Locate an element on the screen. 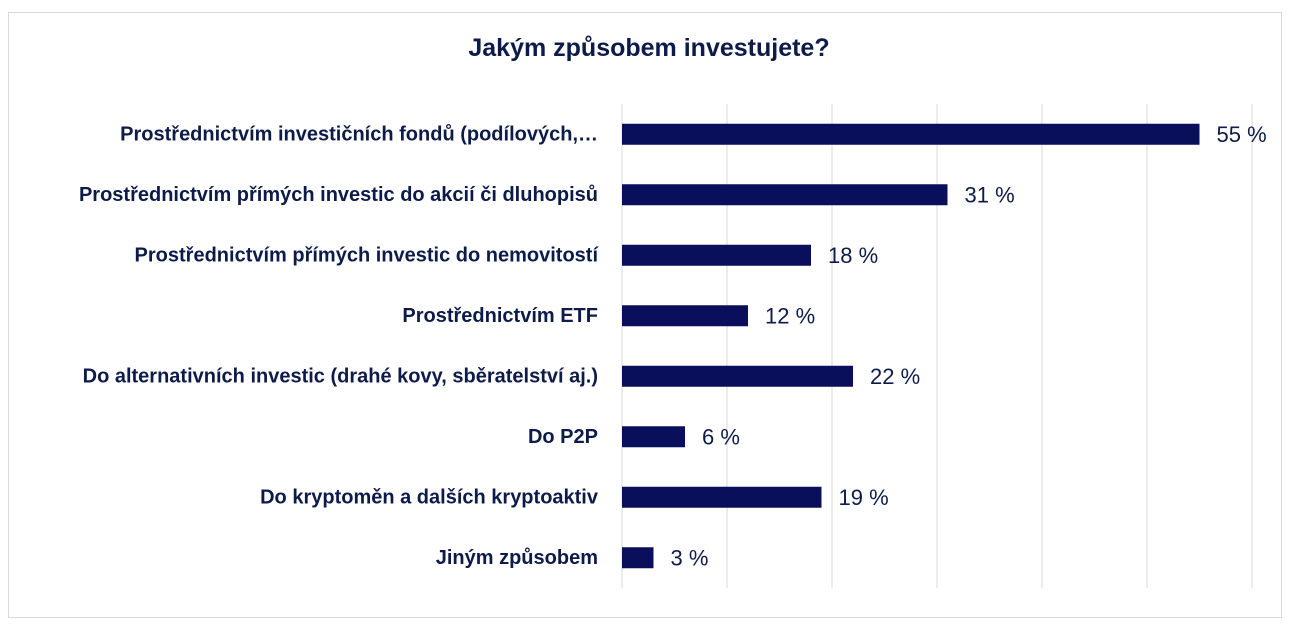 Image resolution: width=1298 pixels, height=628 pixels. data-label: 6 % is located at coordinates (721, 437).